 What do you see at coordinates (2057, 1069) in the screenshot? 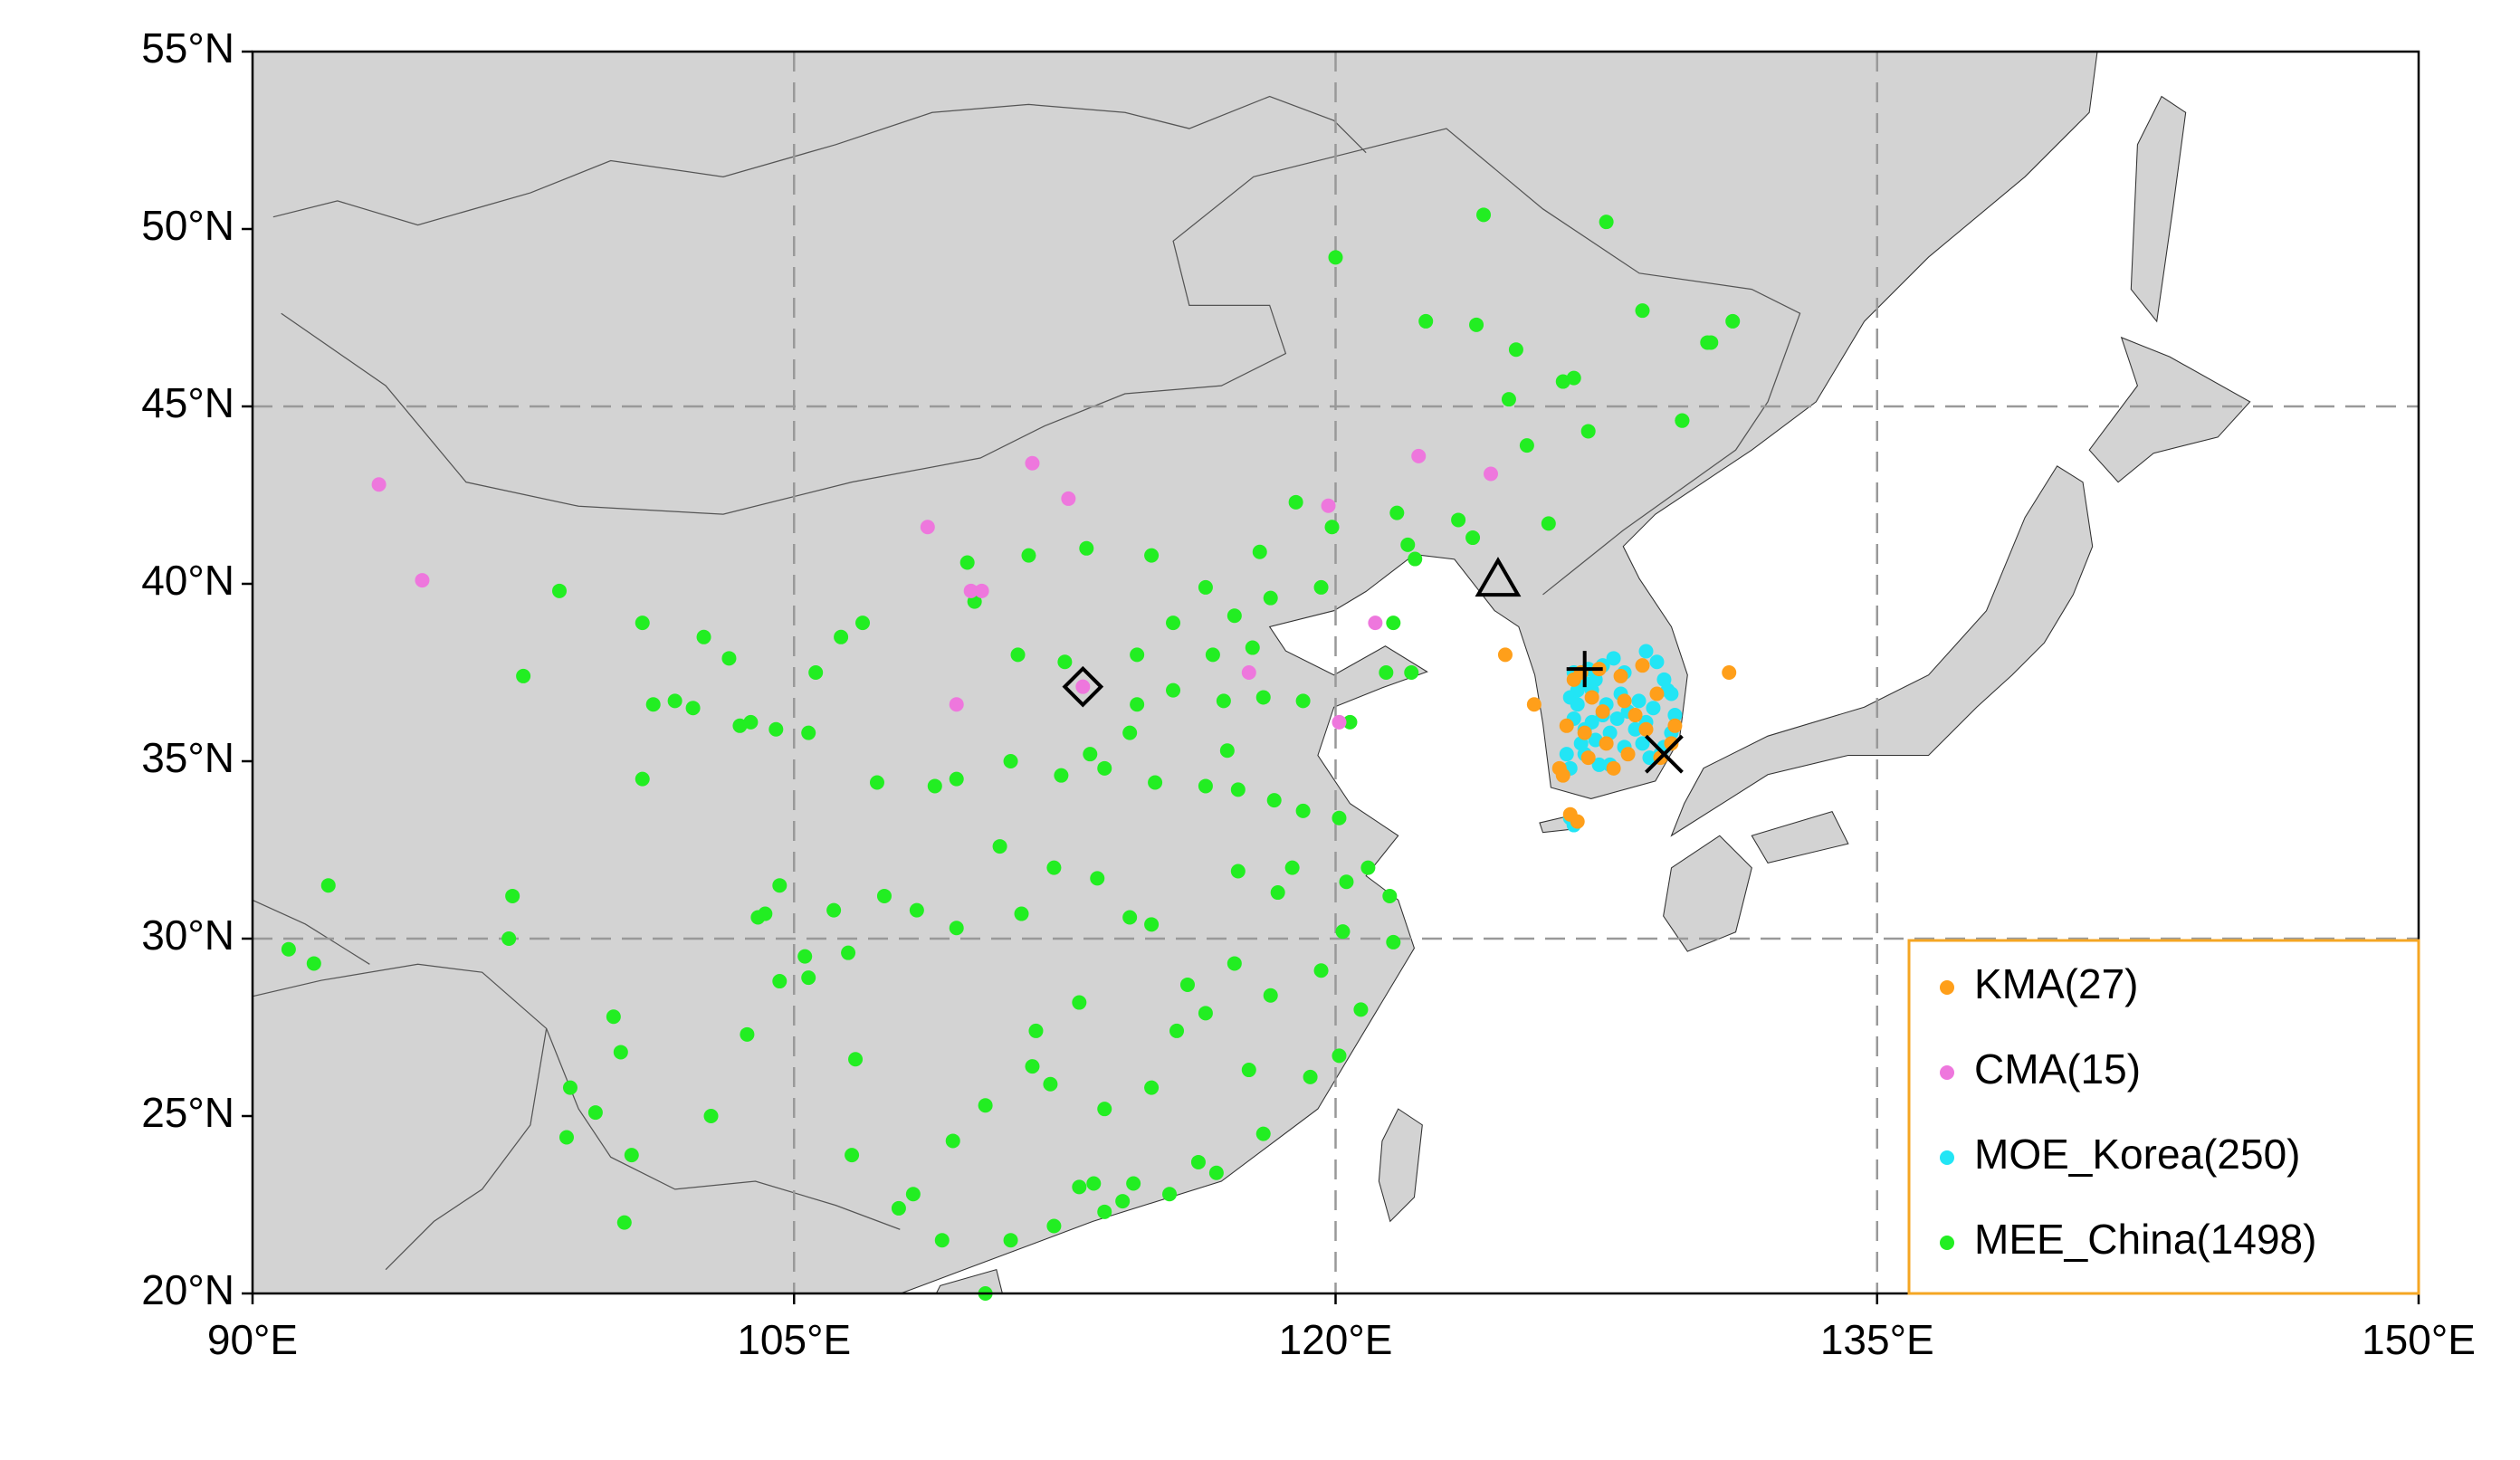
I see `legend-label: CMA(15)` at bounding box center [2057, 1069].